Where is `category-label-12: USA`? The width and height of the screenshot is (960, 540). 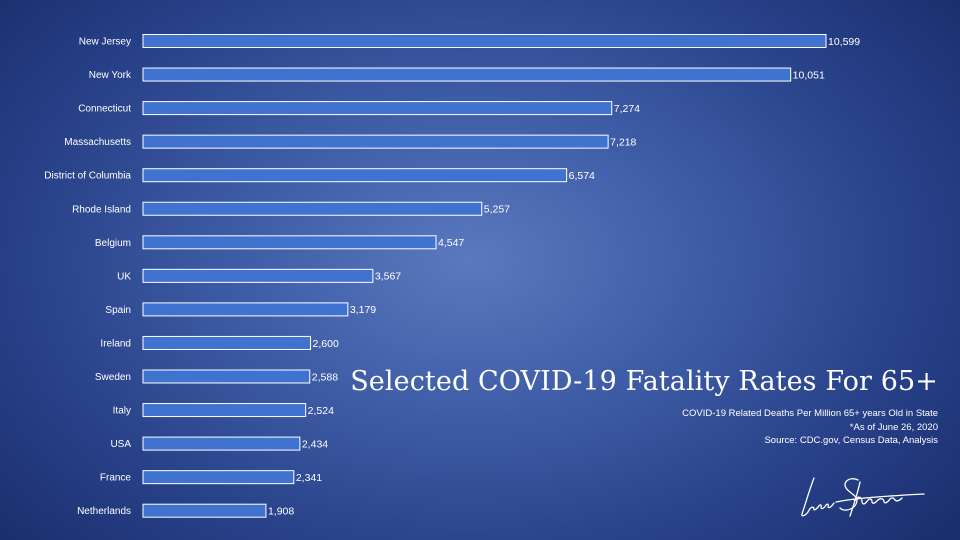 category-label-12: USA is located at coordinates (120, 444).